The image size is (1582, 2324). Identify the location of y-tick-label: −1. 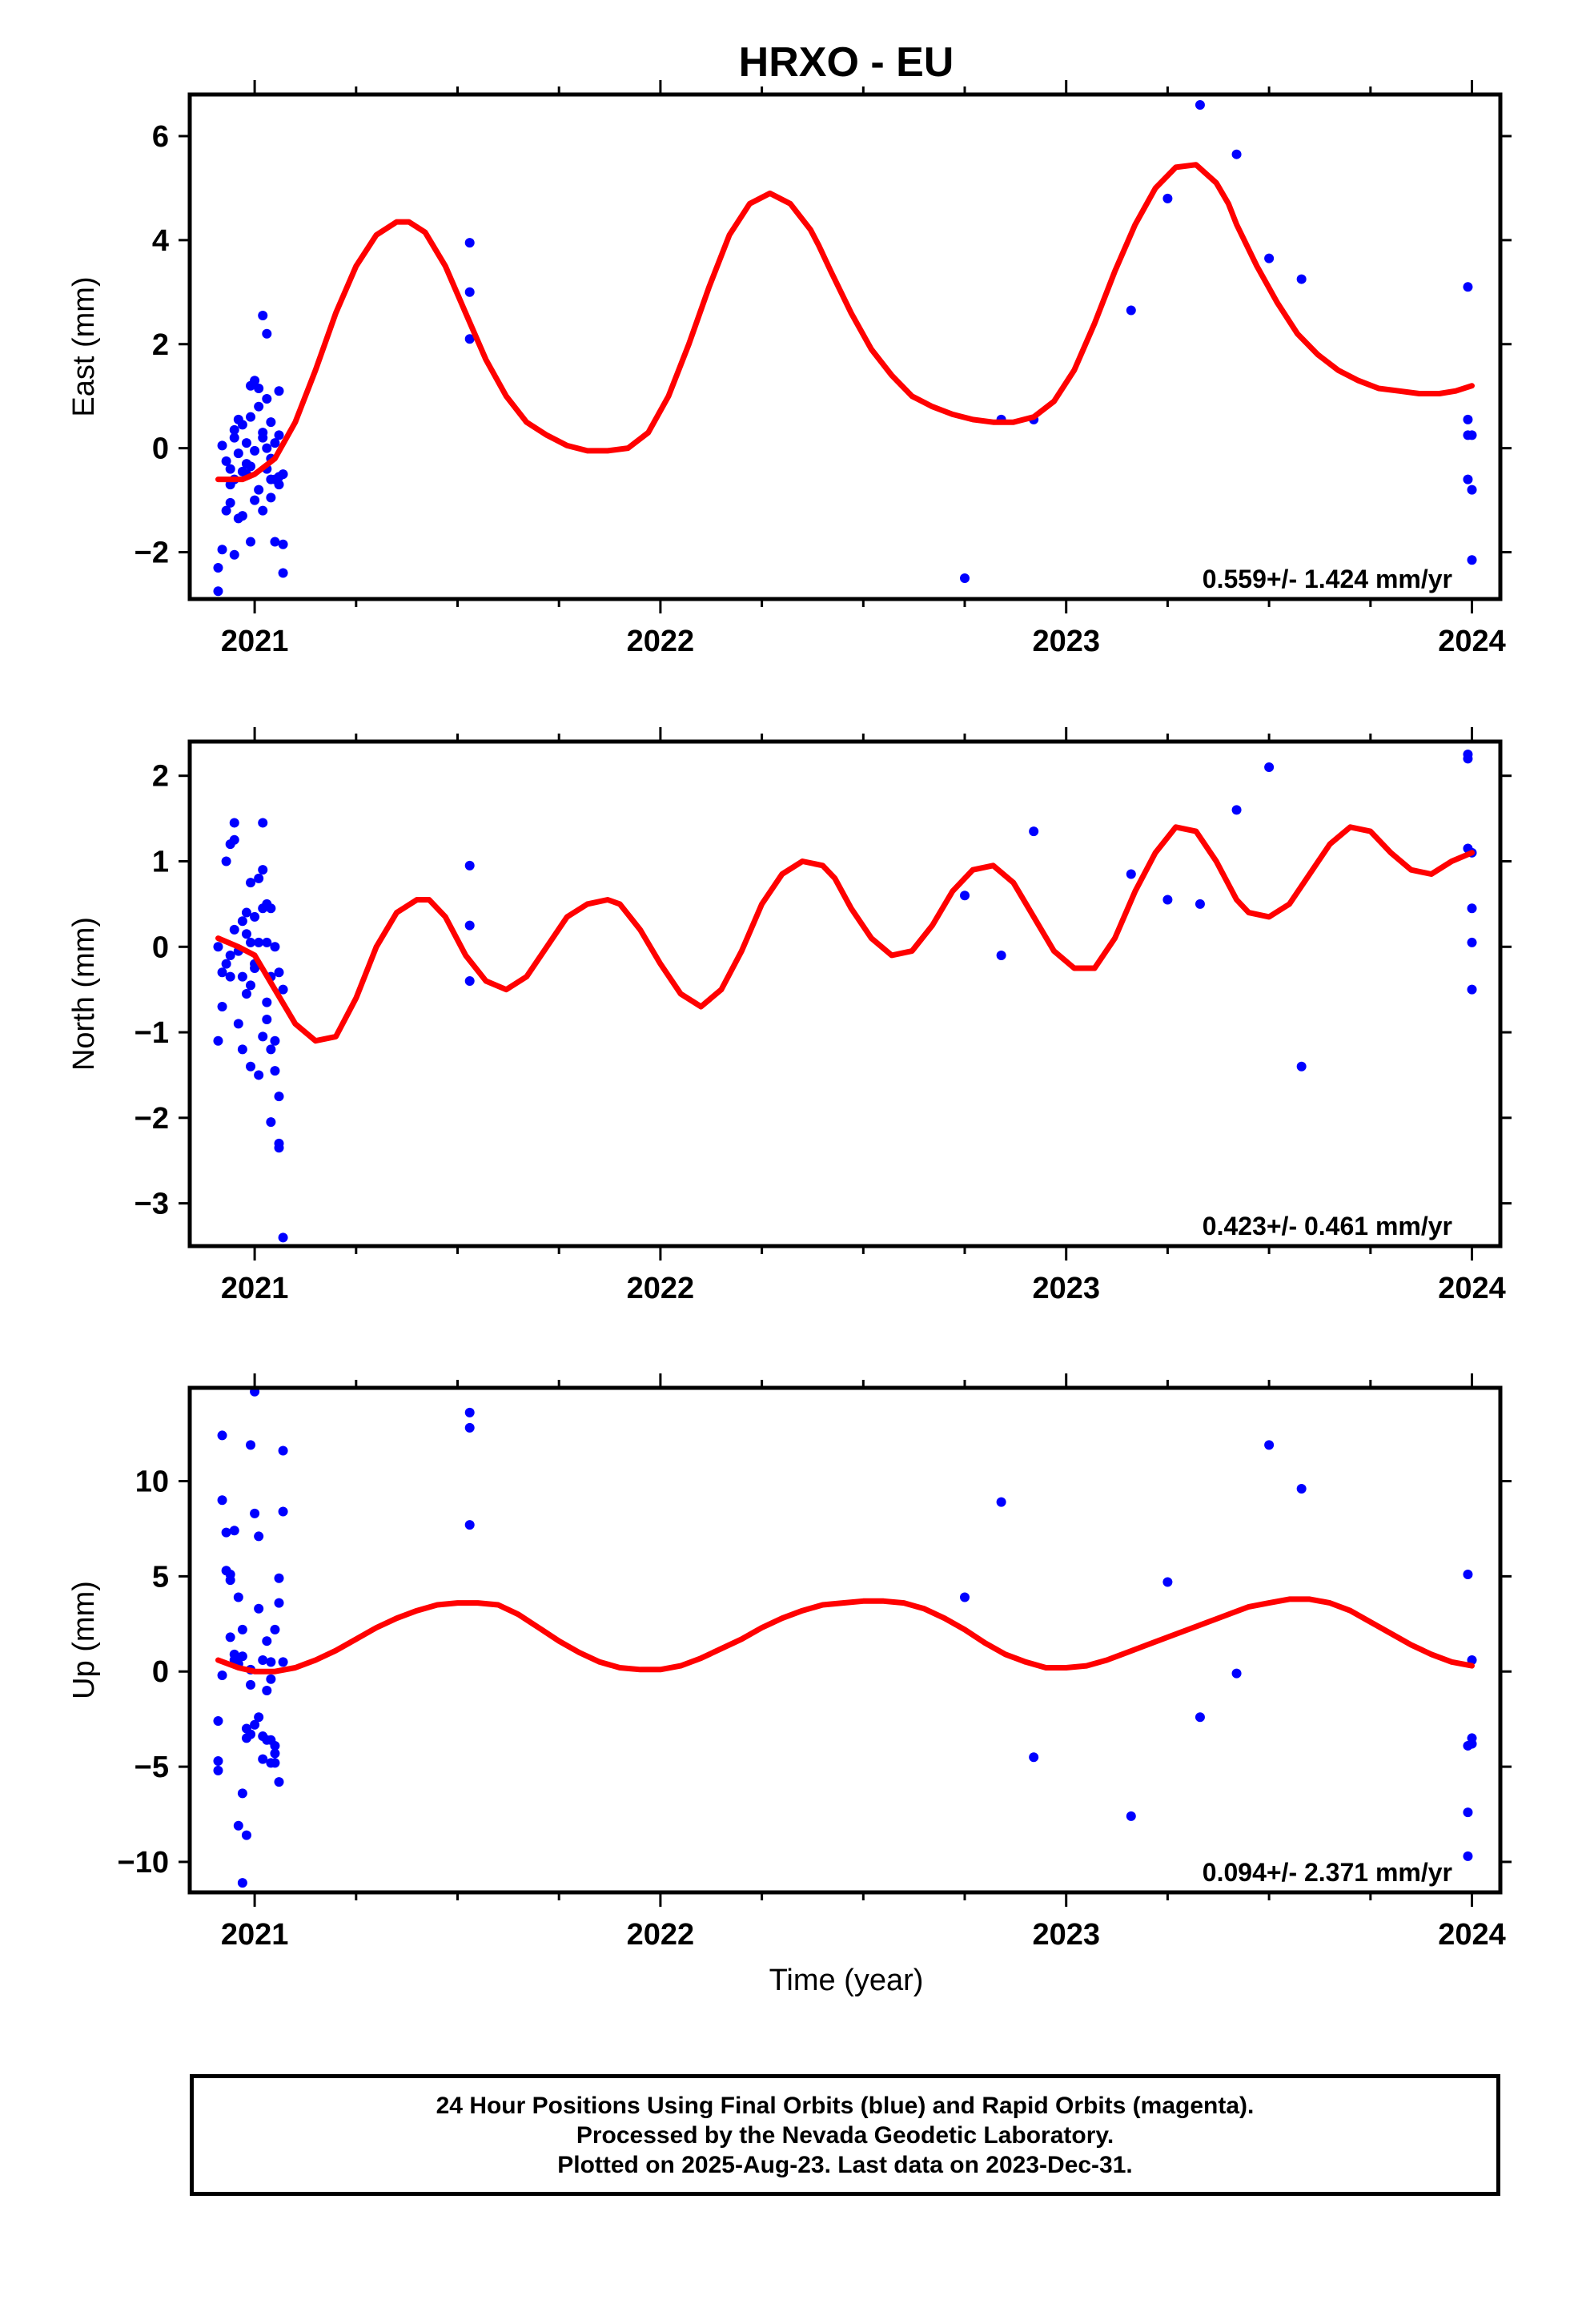
(152, 1033).